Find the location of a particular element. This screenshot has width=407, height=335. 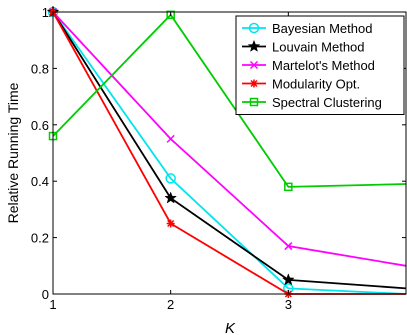

legend-entry: Modularity Opt. is located at coordinates (301, 84).